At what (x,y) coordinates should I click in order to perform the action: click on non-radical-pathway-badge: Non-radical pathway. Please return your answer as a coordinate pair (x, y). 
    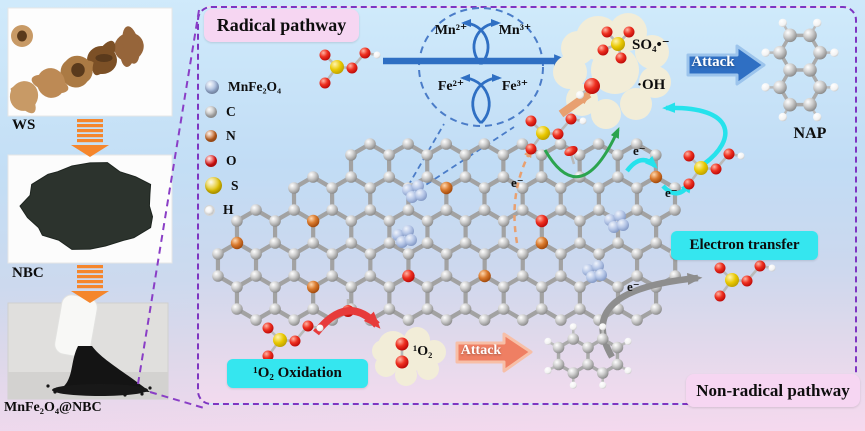
    Looking at the image, I should click on (773, 390).